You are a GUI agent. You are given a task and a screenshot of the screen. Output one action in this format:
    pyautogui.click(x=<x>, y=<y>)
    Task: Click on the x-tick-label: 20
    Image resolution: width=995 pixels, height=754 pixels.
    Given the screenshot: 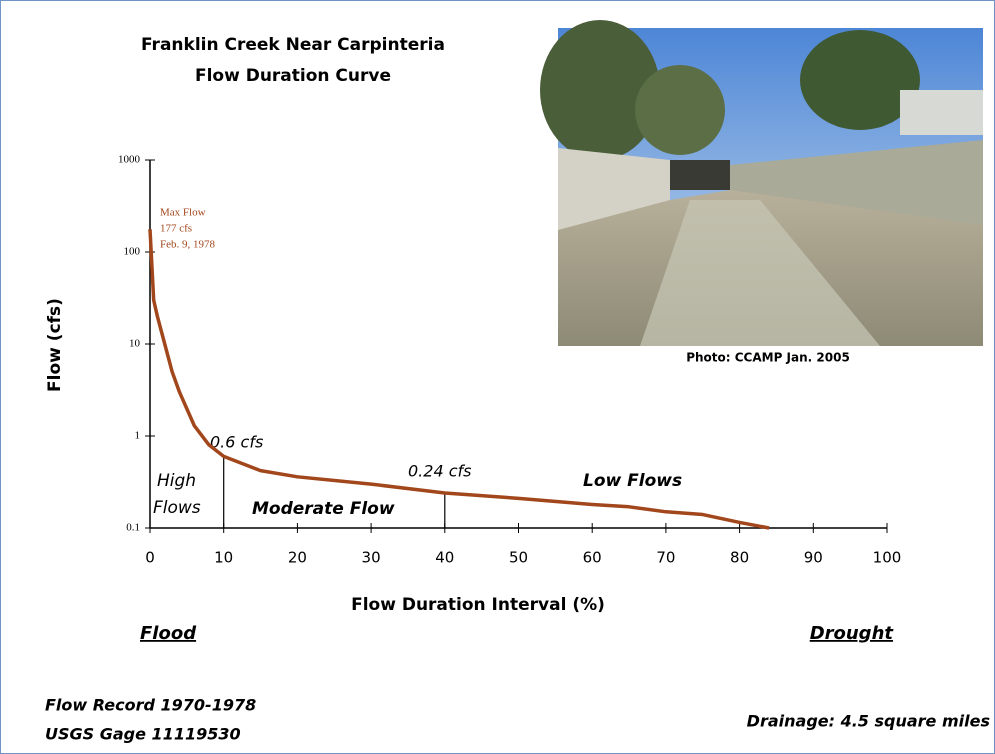 What is the action you would take?
    pyautogui.click(x=297, y=558)
    